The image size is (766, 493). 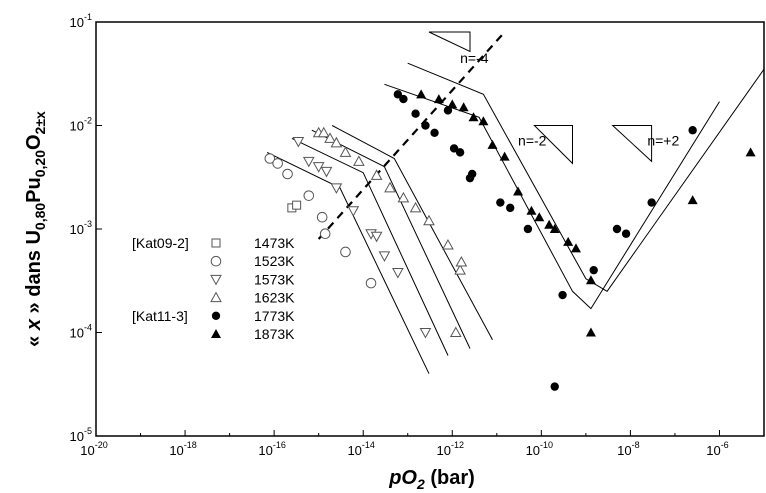 I want to click on y-tick-label: 10⁻², so click(x=81, y=125).